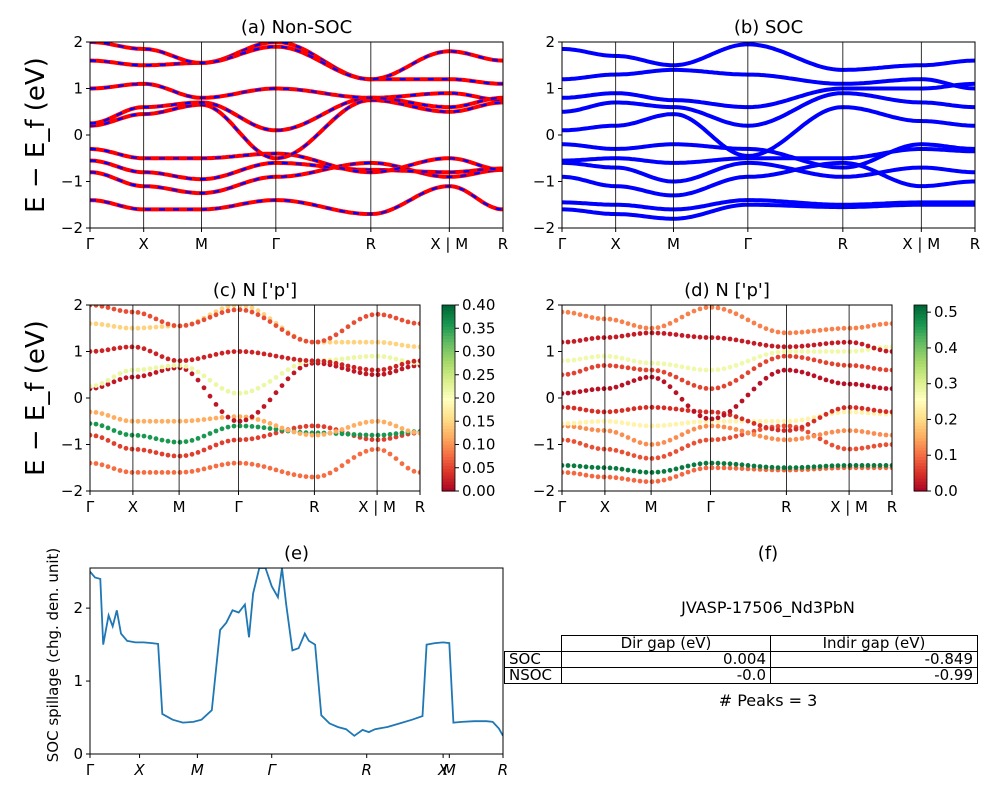  Describe the element at coordinates (296, 170) in the screenshot. I see `band-line-overlay` at that location.